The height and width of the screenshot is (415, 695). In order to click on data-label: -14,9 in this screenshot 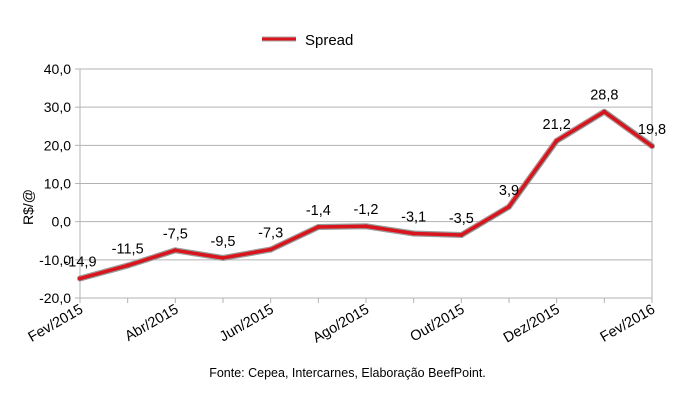, I will do `click(79, 263)`.